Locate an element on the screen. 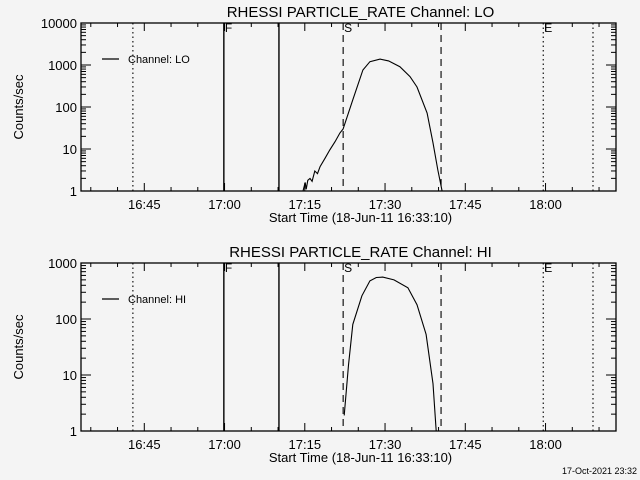 The width and height of the screenshot is (640, 480). legend-label: Channel: LO is located at coordinates (159, 60).